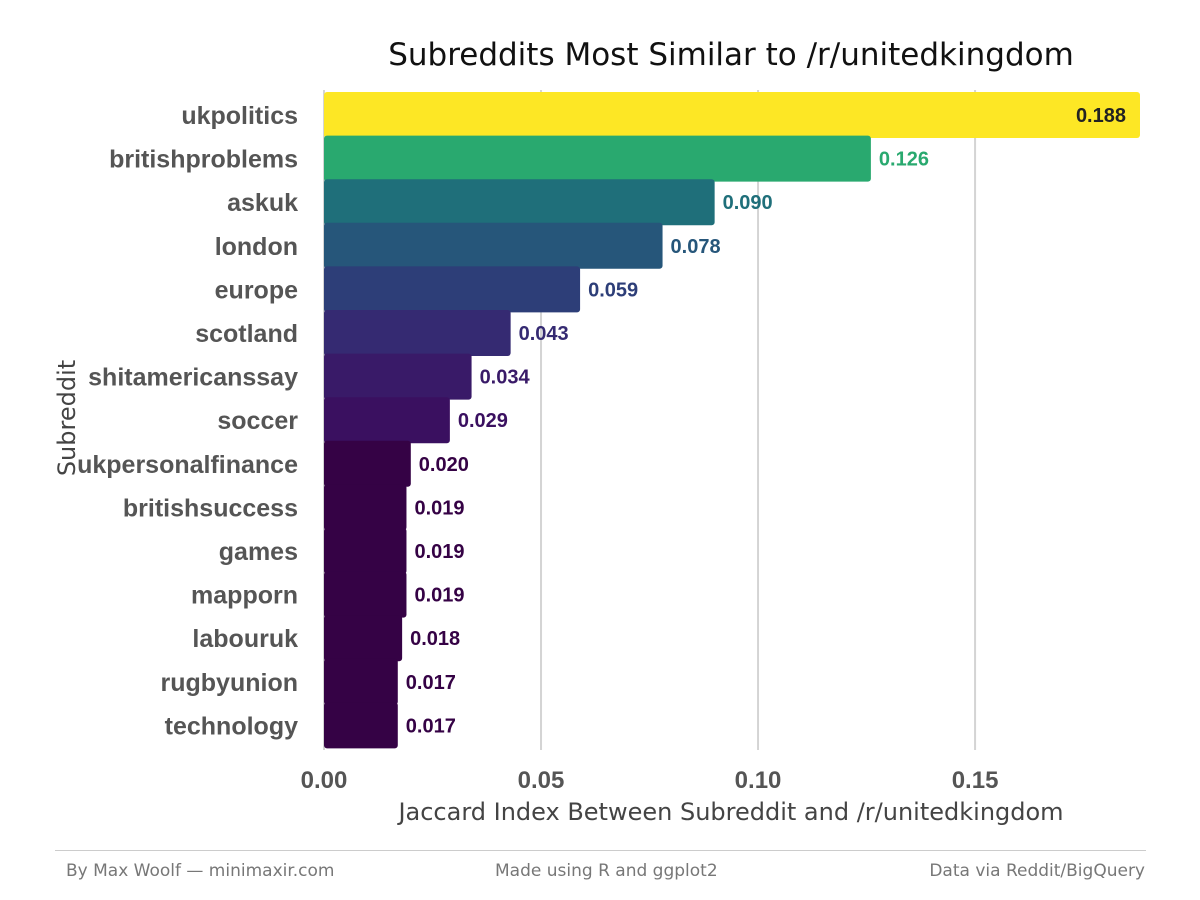  I want to click on bar-europe, so click(452, 289).